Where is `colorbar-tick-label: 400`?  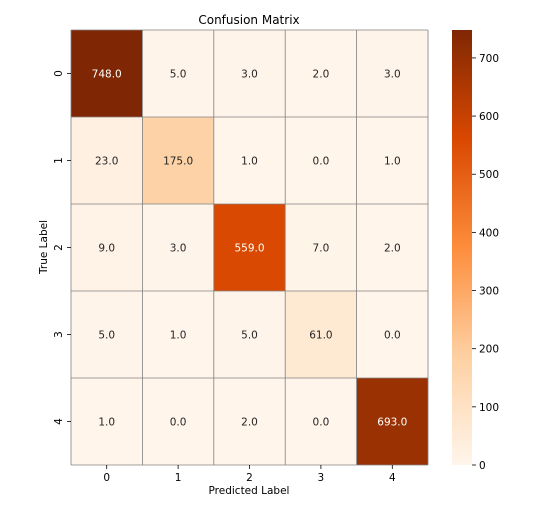
colorbar-tick-label: 400 is located at coordinates (489, 233).